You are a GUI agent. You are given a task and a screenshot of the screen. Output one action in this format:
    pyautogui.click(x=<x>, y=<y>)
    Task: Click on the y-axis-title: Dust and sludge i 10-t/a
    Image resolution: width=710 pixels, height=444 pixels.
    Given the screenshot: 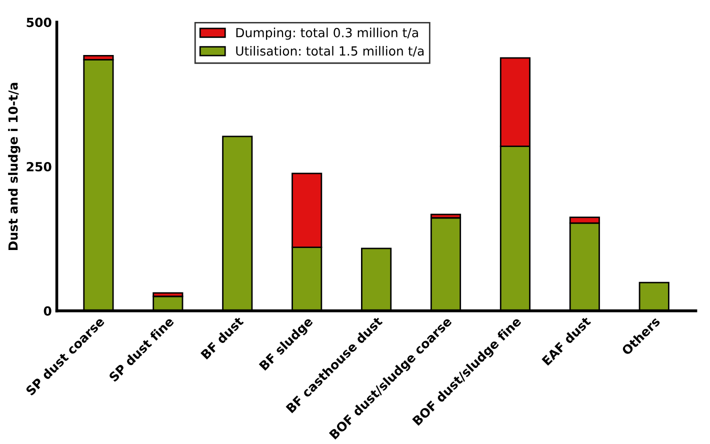 What is the action you would take?
    pyautogui.click(x=14, y=166)
    